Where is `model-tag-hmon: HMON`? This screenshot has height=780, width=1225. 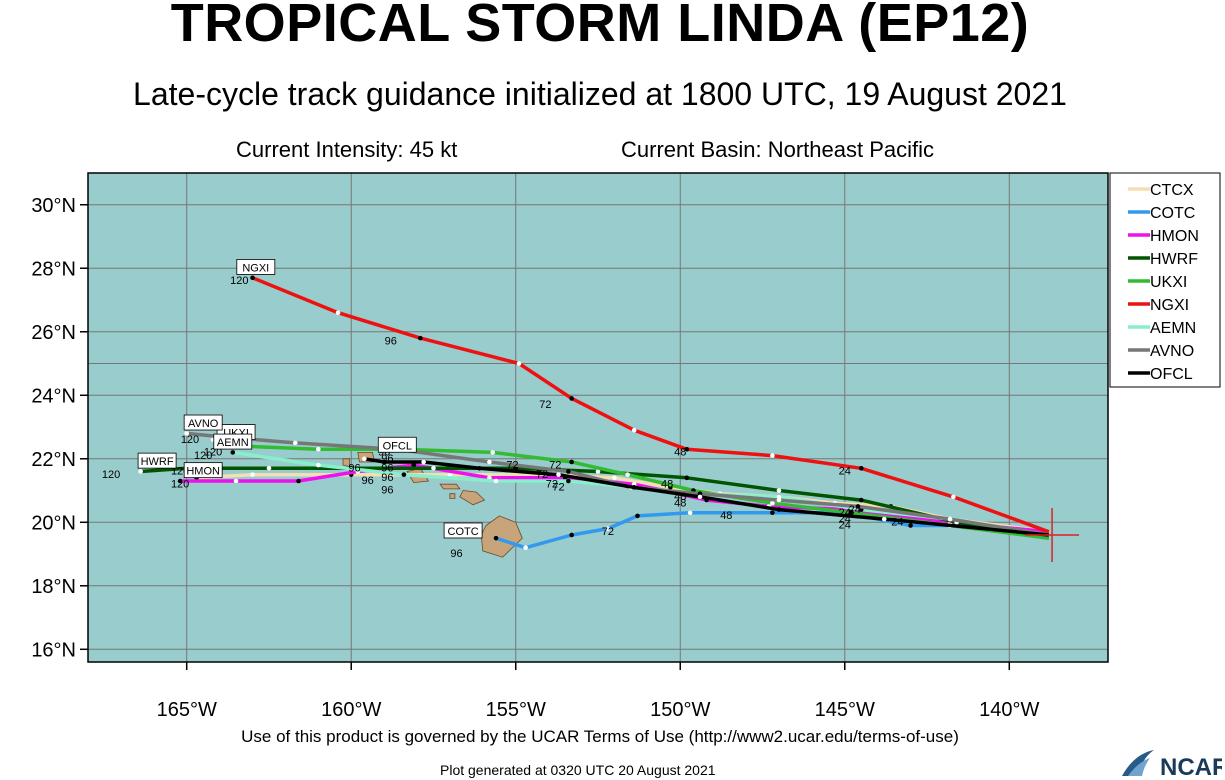
model-tag-hmon: HMON is located at coordinates (203, 472).